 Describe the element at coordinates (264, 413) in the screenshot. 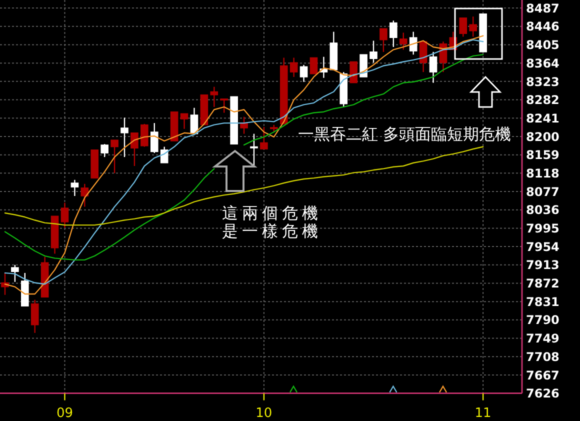

I see `x-tick-label: 10` at that location.